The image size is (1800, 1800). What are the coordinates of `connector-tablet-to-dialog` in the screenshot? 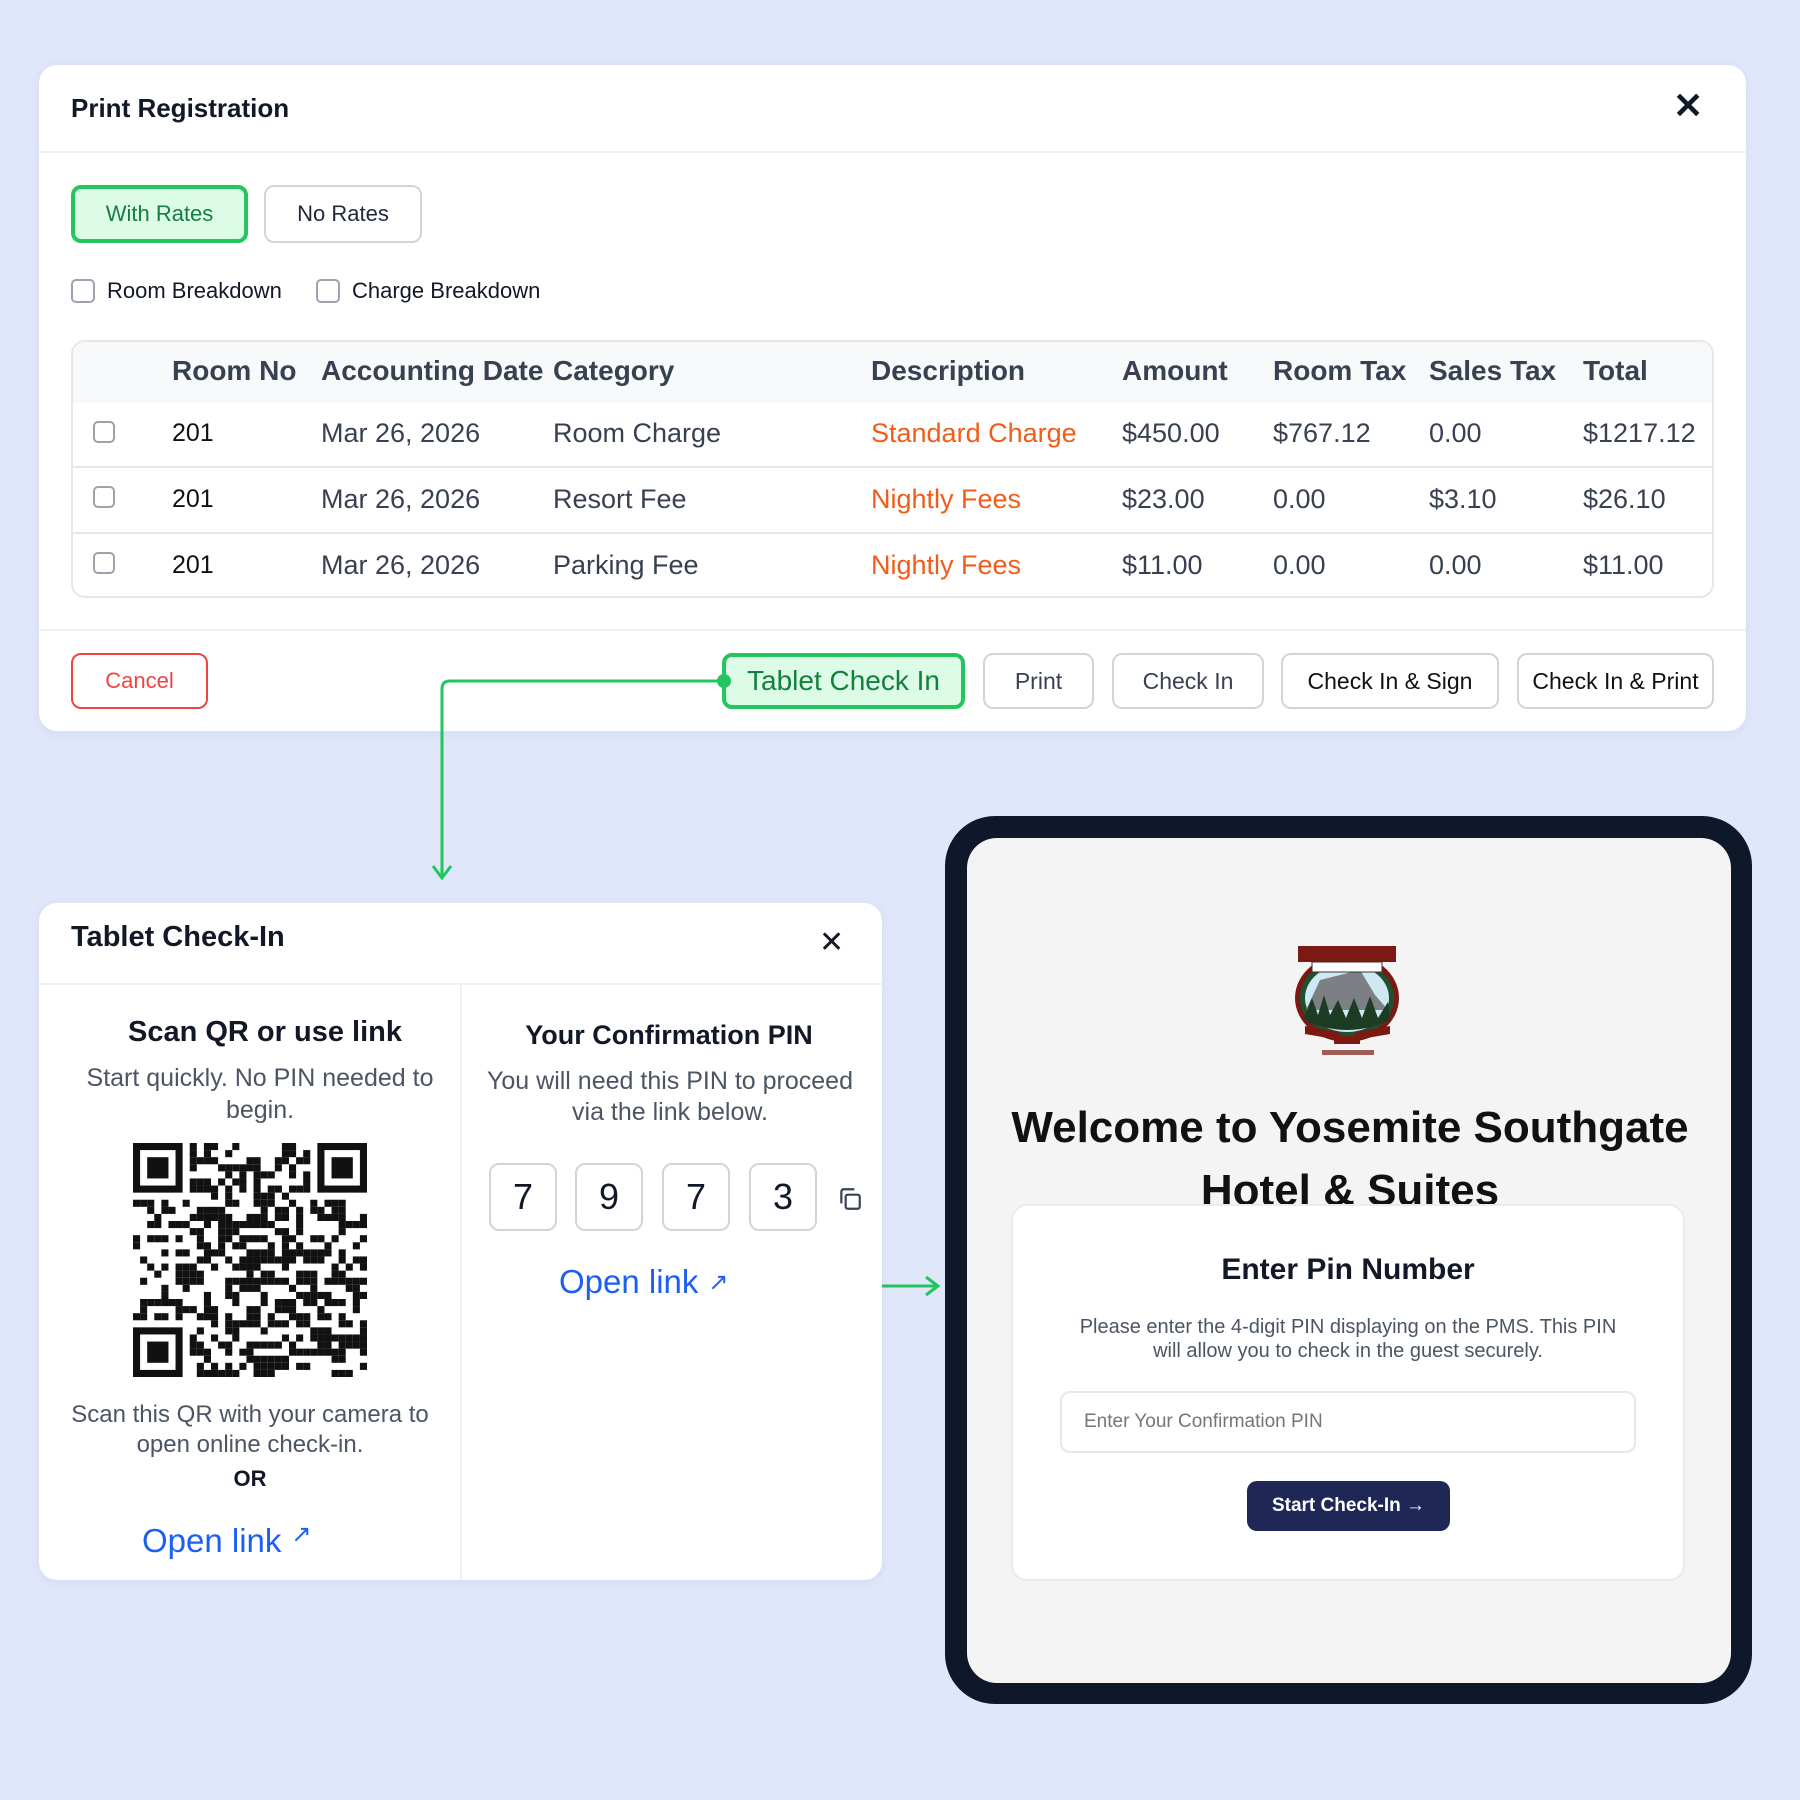 It's located at (581, 777).